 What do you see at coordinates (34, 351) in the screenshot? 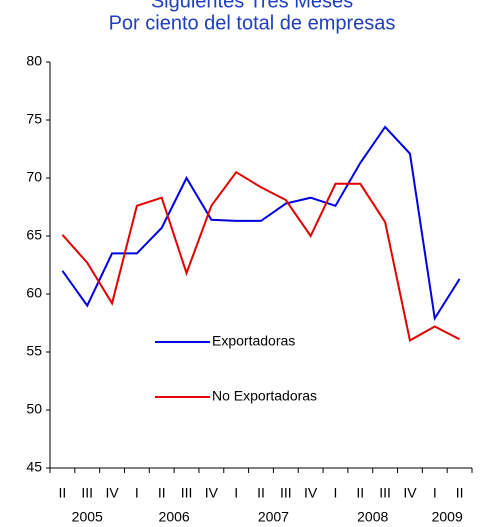
I see `y-tick-label: 55` at bounding box center [34, 351].